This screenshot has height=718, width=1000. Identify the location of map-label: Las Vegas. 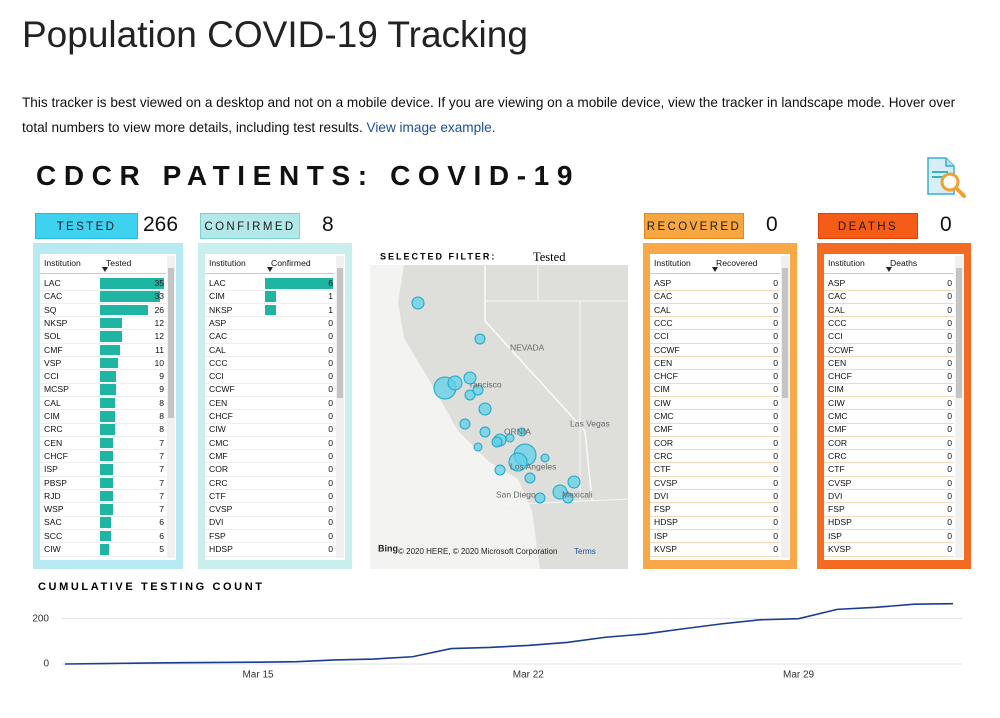
(590, 423).